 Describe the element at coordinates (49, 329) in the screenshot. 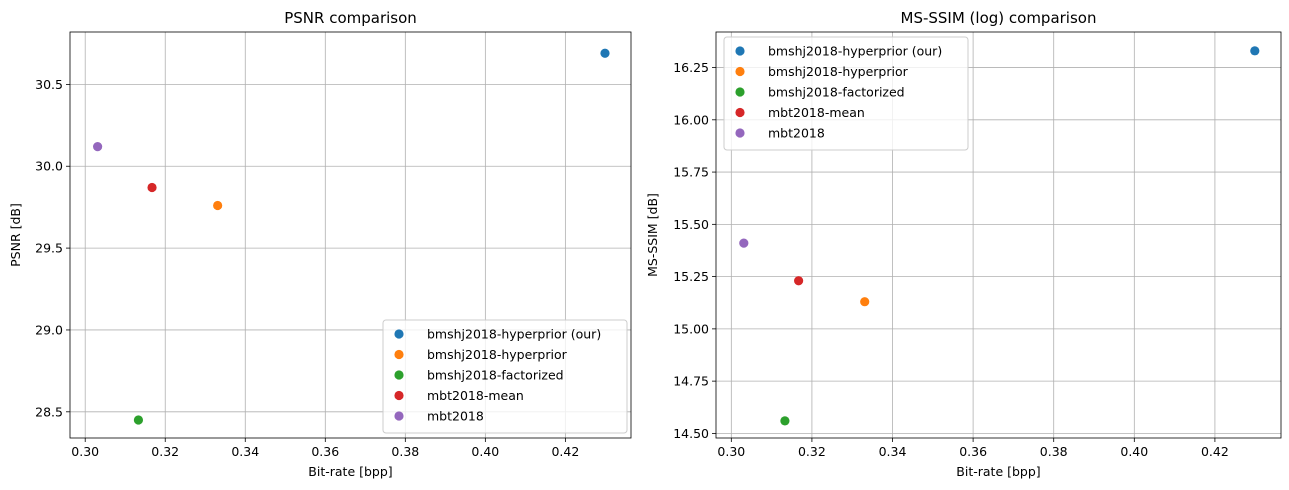

I see `y-tick-label: 29.0` at that location.